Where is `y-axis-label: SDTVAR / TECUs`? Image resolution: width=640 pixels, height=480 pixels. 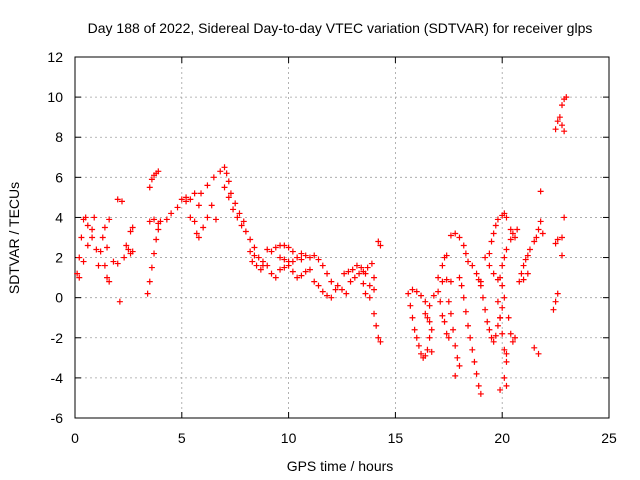 y-axis-label: SDTVAR / TECUs is located at coordinates (14, 238).